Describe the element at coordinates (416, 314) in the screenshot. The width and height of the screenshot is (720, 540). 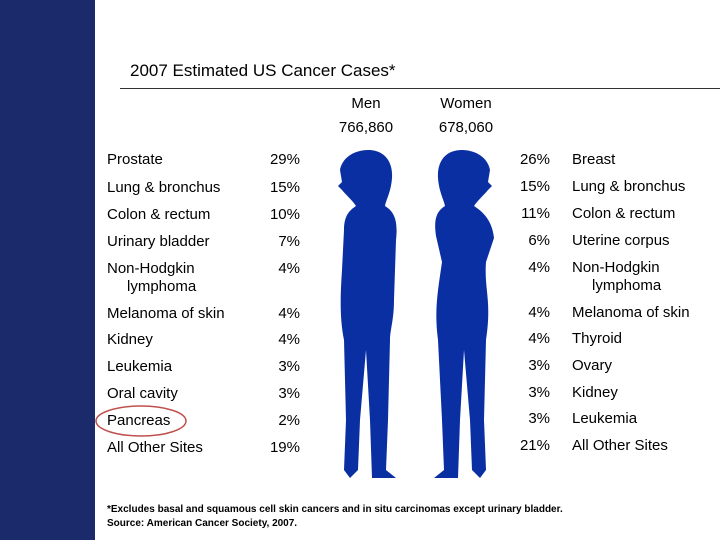
I see `silhouettes` at that location.